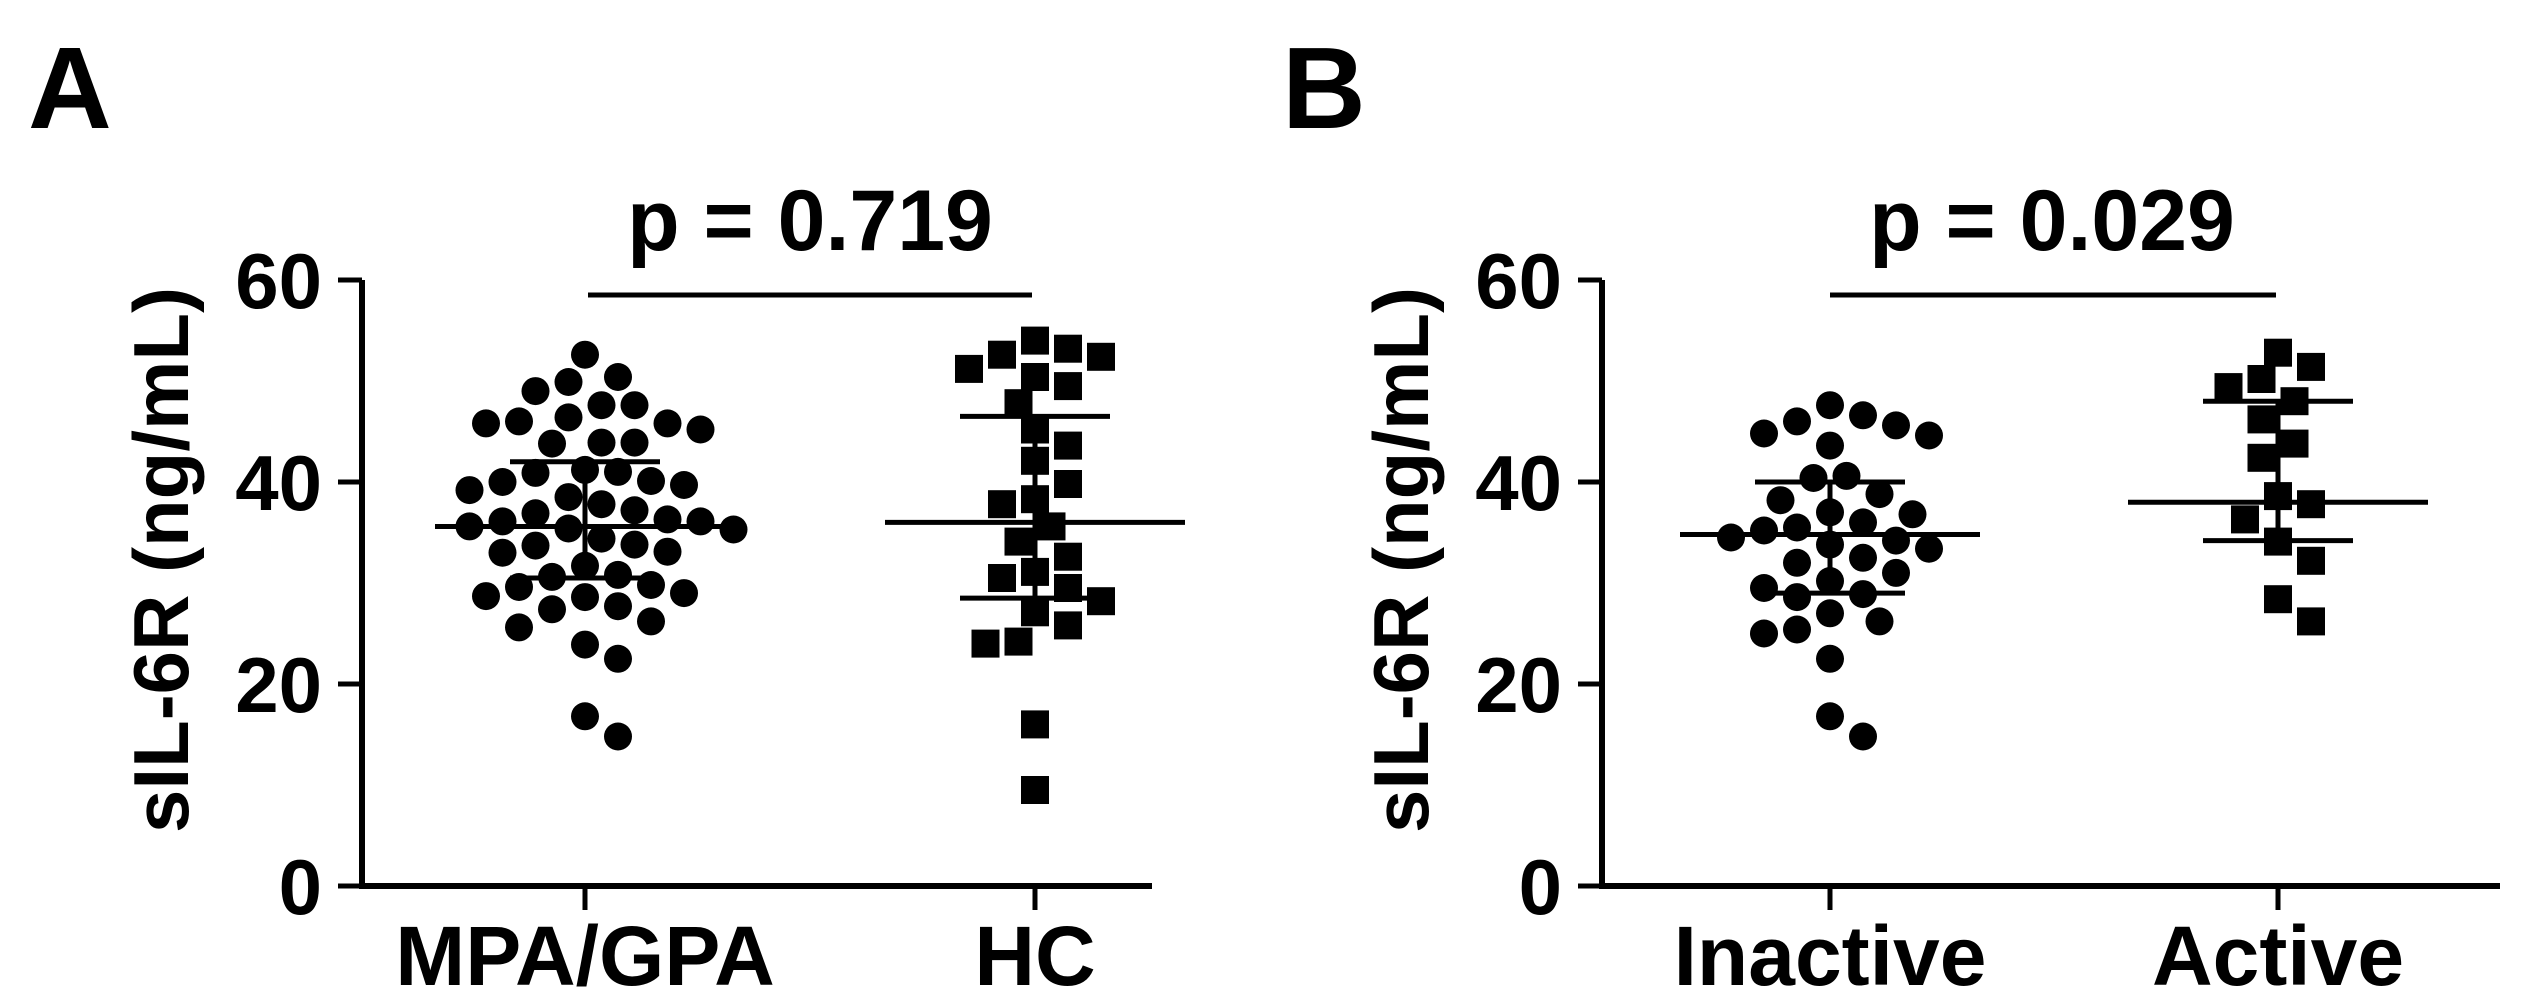 The image size is (2524, 1008). What do you see at coordinates (1401, 560) in the screenshot?
I see `y-axis-title-b: sIL-6R (ng/mL)` at bounding box center [1401, 560].